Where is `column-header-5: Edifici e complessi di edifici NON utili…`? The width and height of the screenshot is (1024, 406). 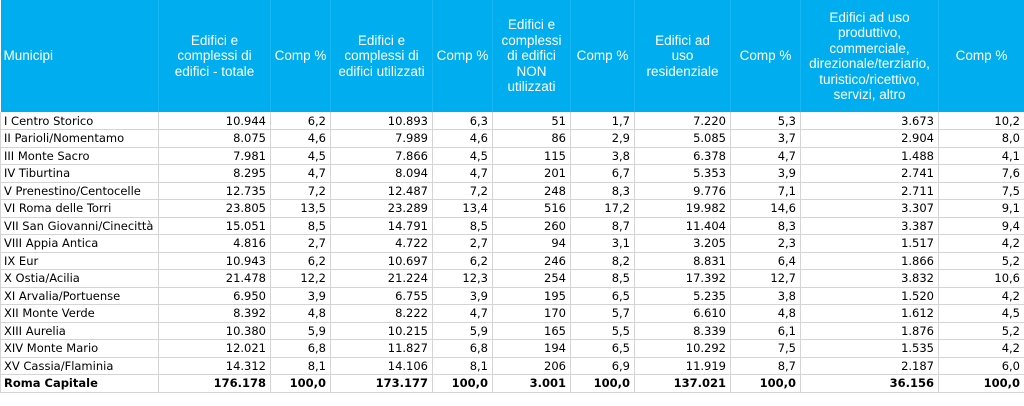
column-header-5: Edifici e complessi di edifici NON utili… is located at coordinates (531, 56).